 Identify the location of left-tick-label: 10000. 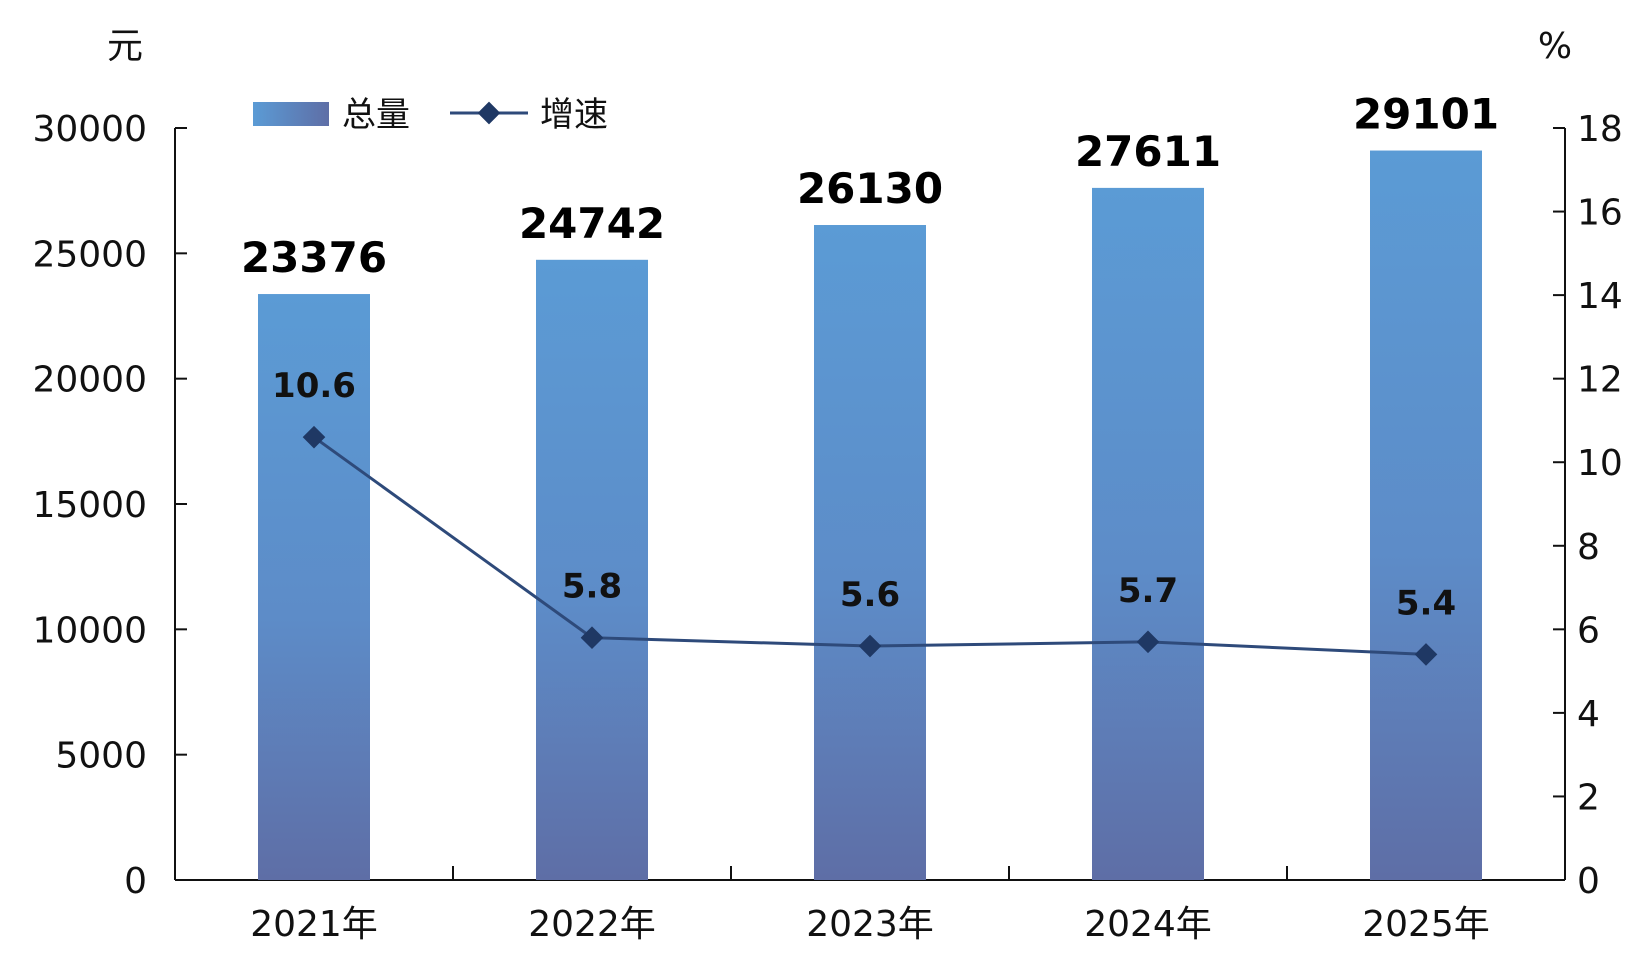
(89, 630).